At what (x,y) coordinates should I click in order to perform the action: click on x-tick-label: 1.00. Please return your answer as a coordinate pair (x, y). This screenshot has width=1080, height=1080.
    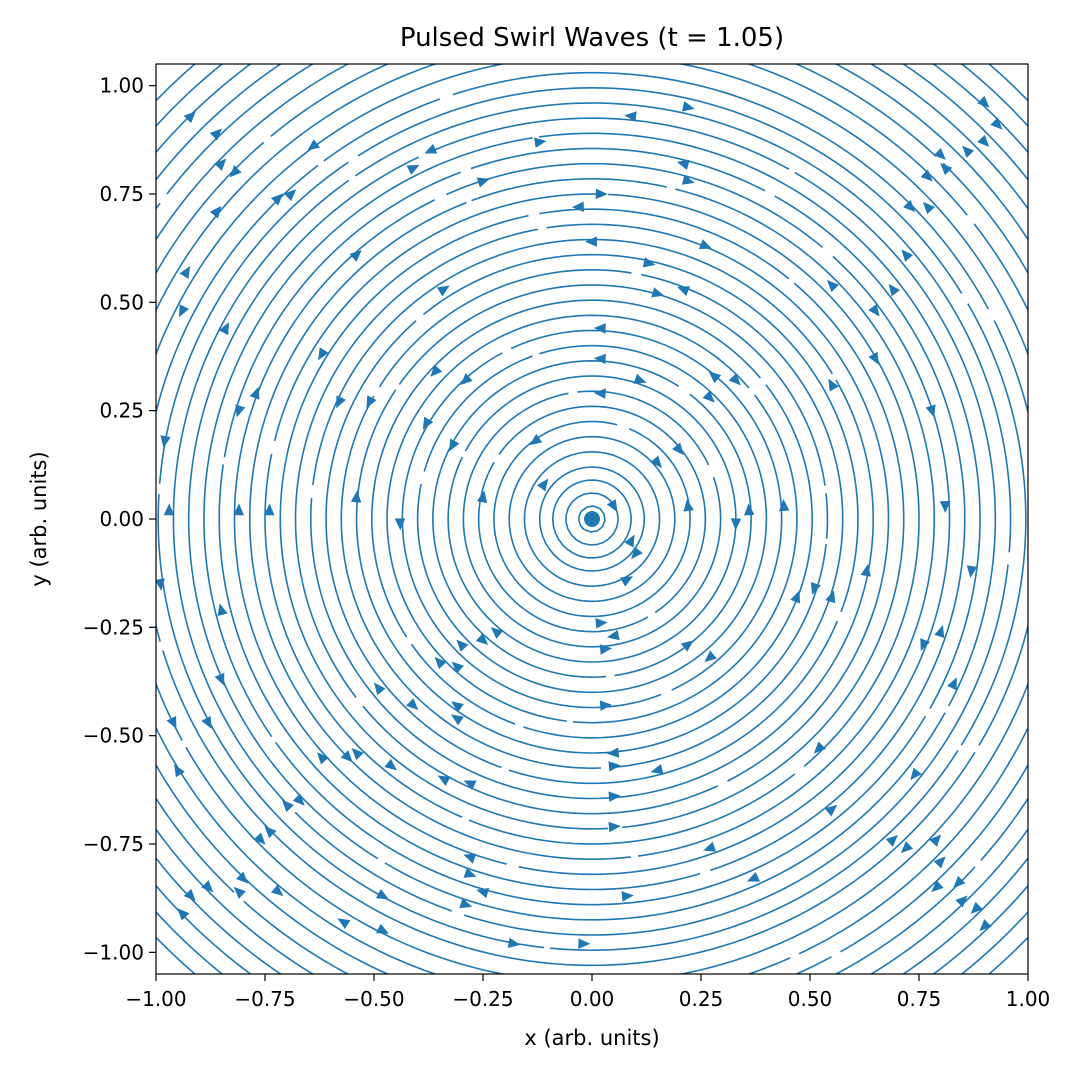
    Looking at the image, I should click on (1028, 999).